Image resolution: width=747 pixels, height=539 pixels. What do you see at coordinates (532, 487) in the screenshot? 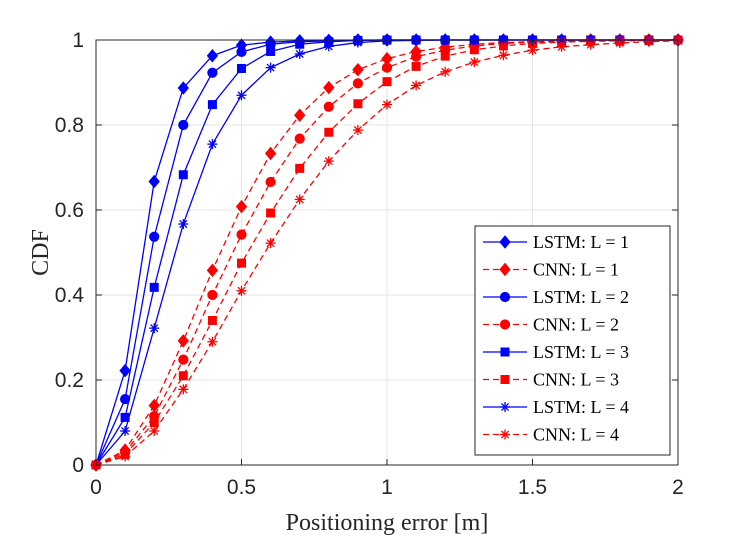
I see `x-tick-label: 1.5` at bounding box center [532, 487].